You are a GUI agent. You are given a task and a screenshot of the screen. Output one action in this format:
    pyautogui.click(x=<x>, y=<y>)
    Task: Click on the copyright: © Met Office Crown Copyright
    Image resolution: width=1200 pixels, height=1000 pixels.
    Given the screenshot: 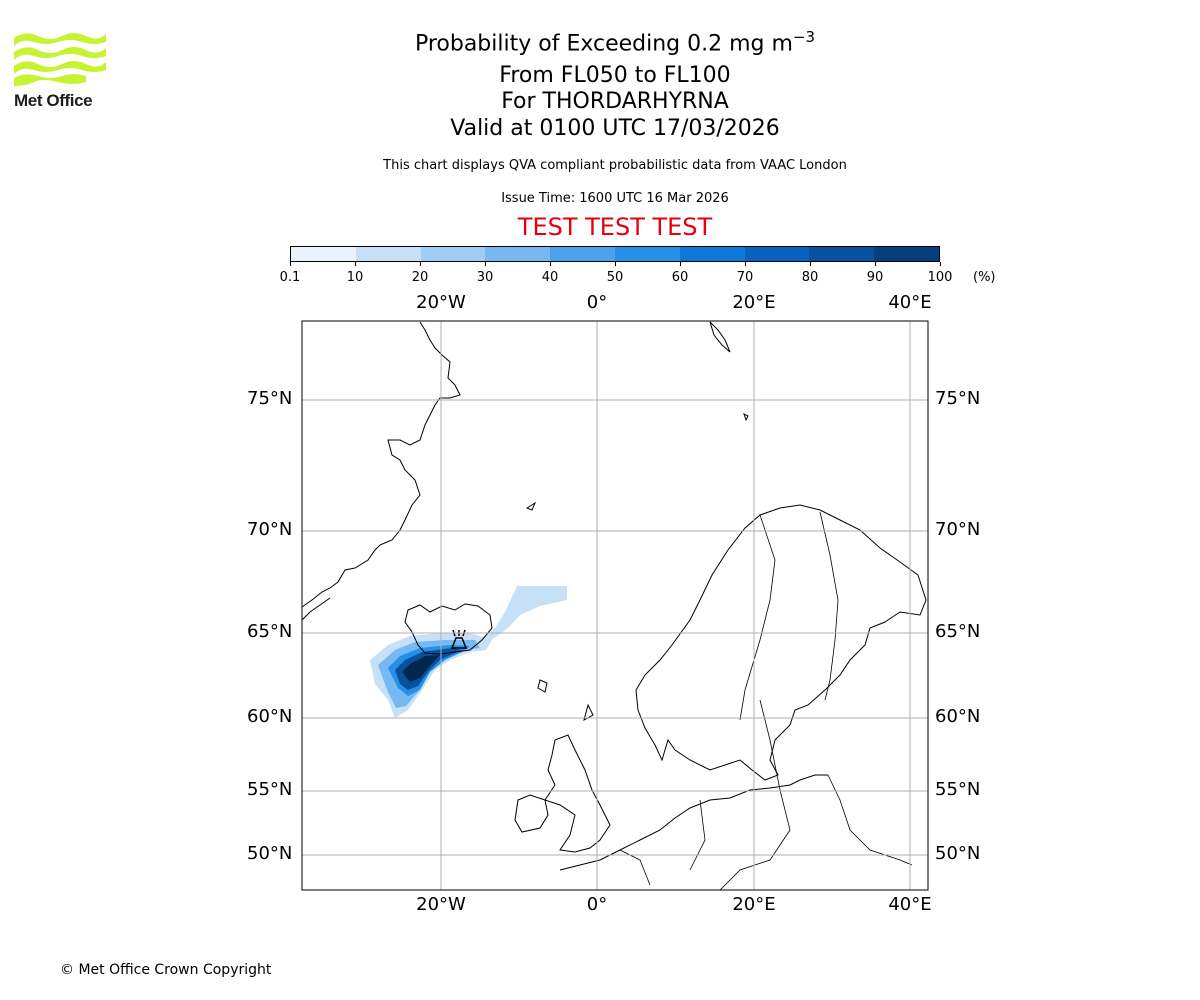 What is the action you would take?
    pyautogui.click(x=166, y=970)
    